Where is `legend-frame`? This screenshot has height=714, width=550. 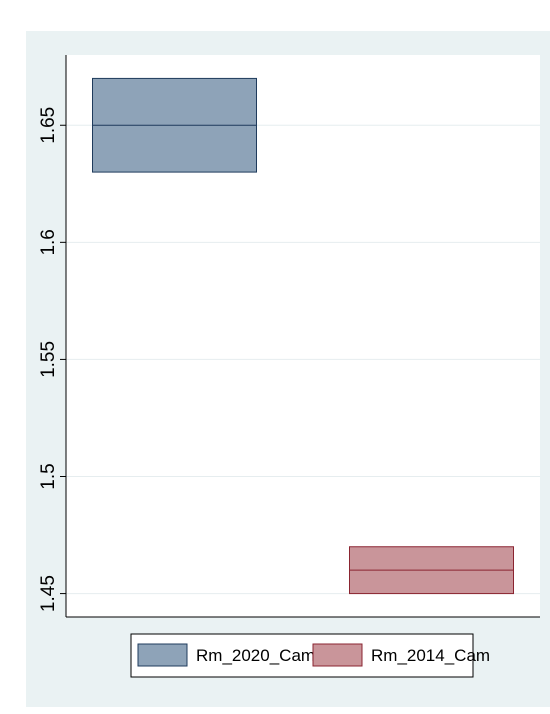 legend-frame is located at coordinates (302, 655).